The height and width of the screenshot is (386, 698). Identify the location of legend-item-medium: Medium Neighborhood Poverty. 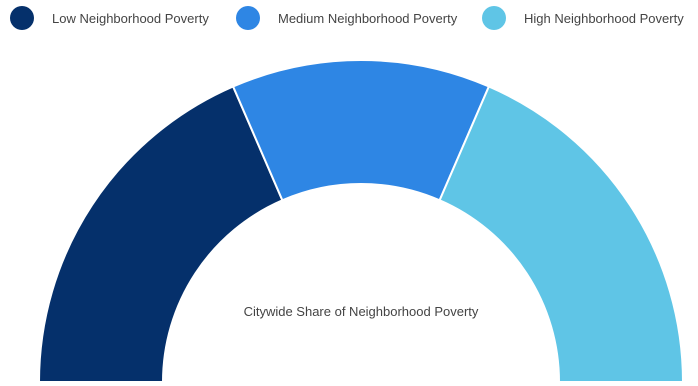
(346, 18).